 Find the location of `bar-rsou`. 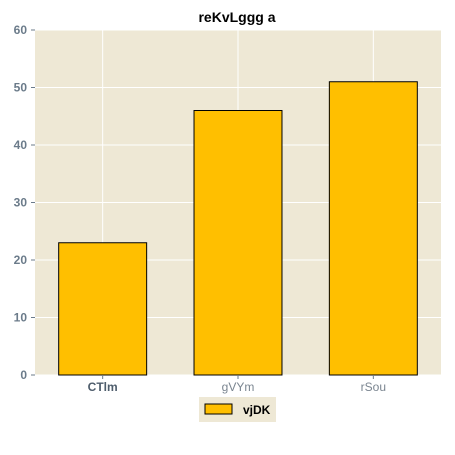

bar-rsou is located at coordinates (373, 228).